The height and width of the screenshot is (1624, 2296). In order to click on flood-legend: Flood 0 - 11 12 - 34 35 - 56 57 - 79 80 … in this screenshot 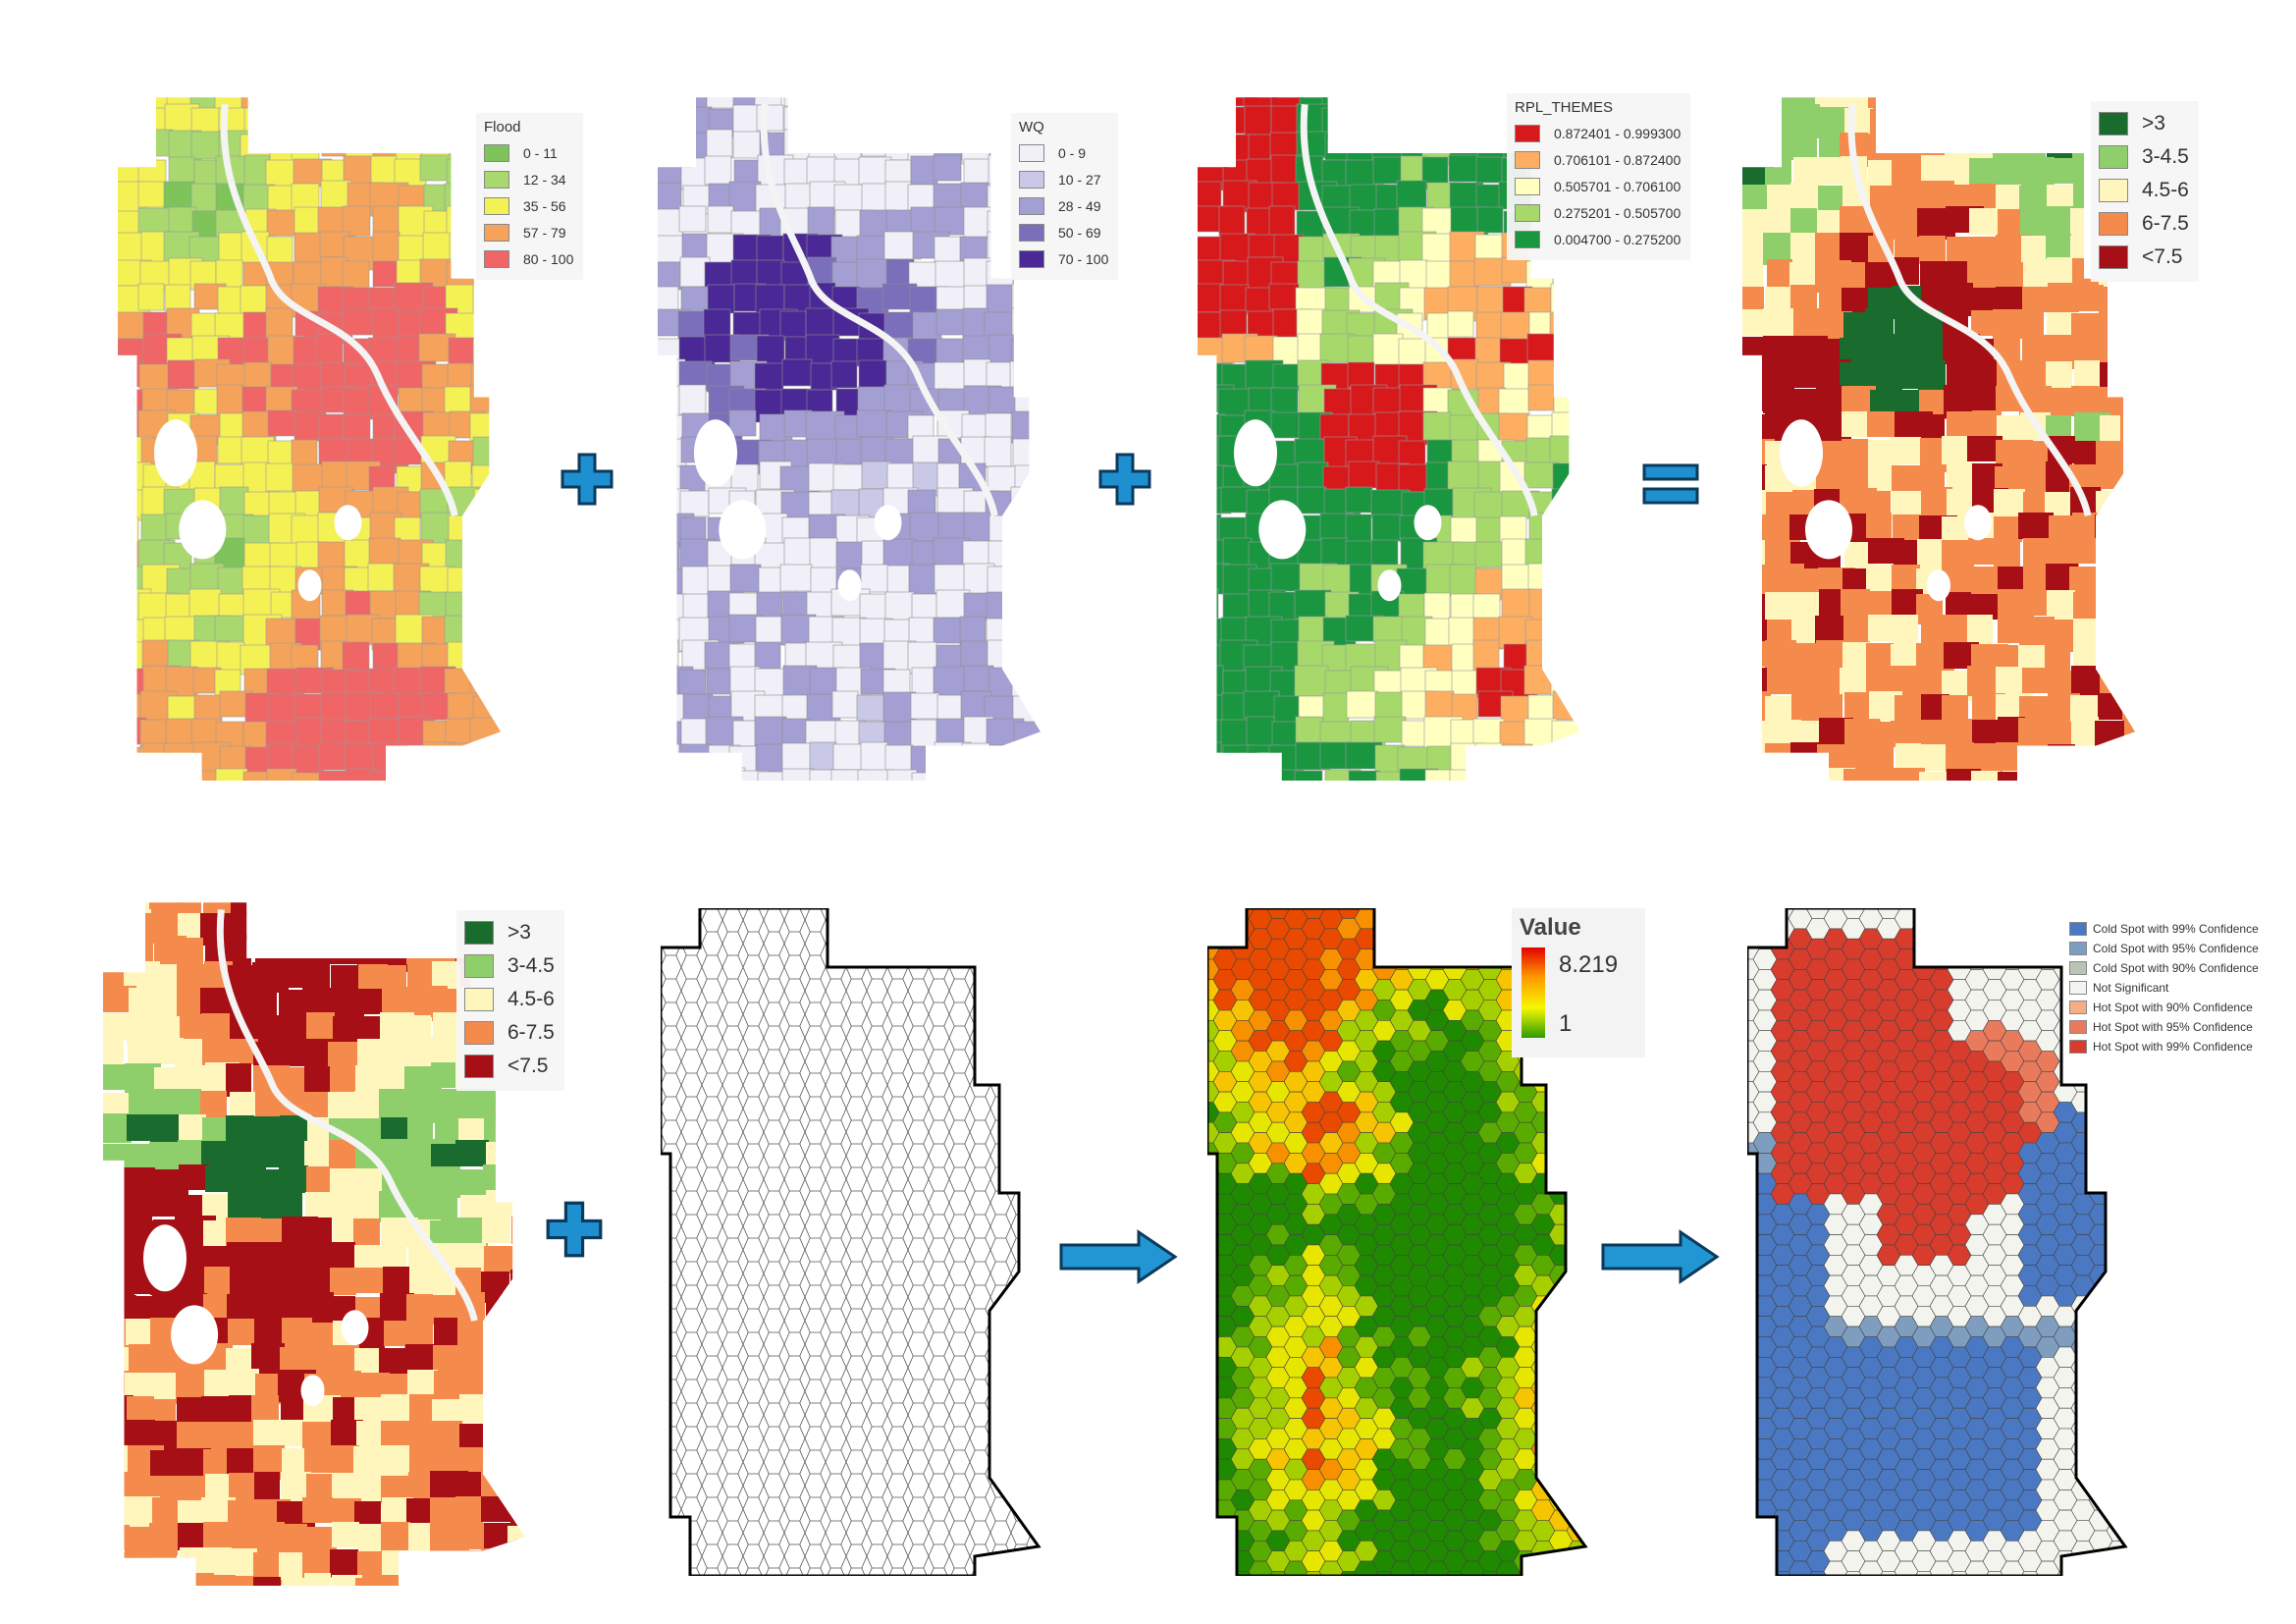, I will do `click(530, 196)`.